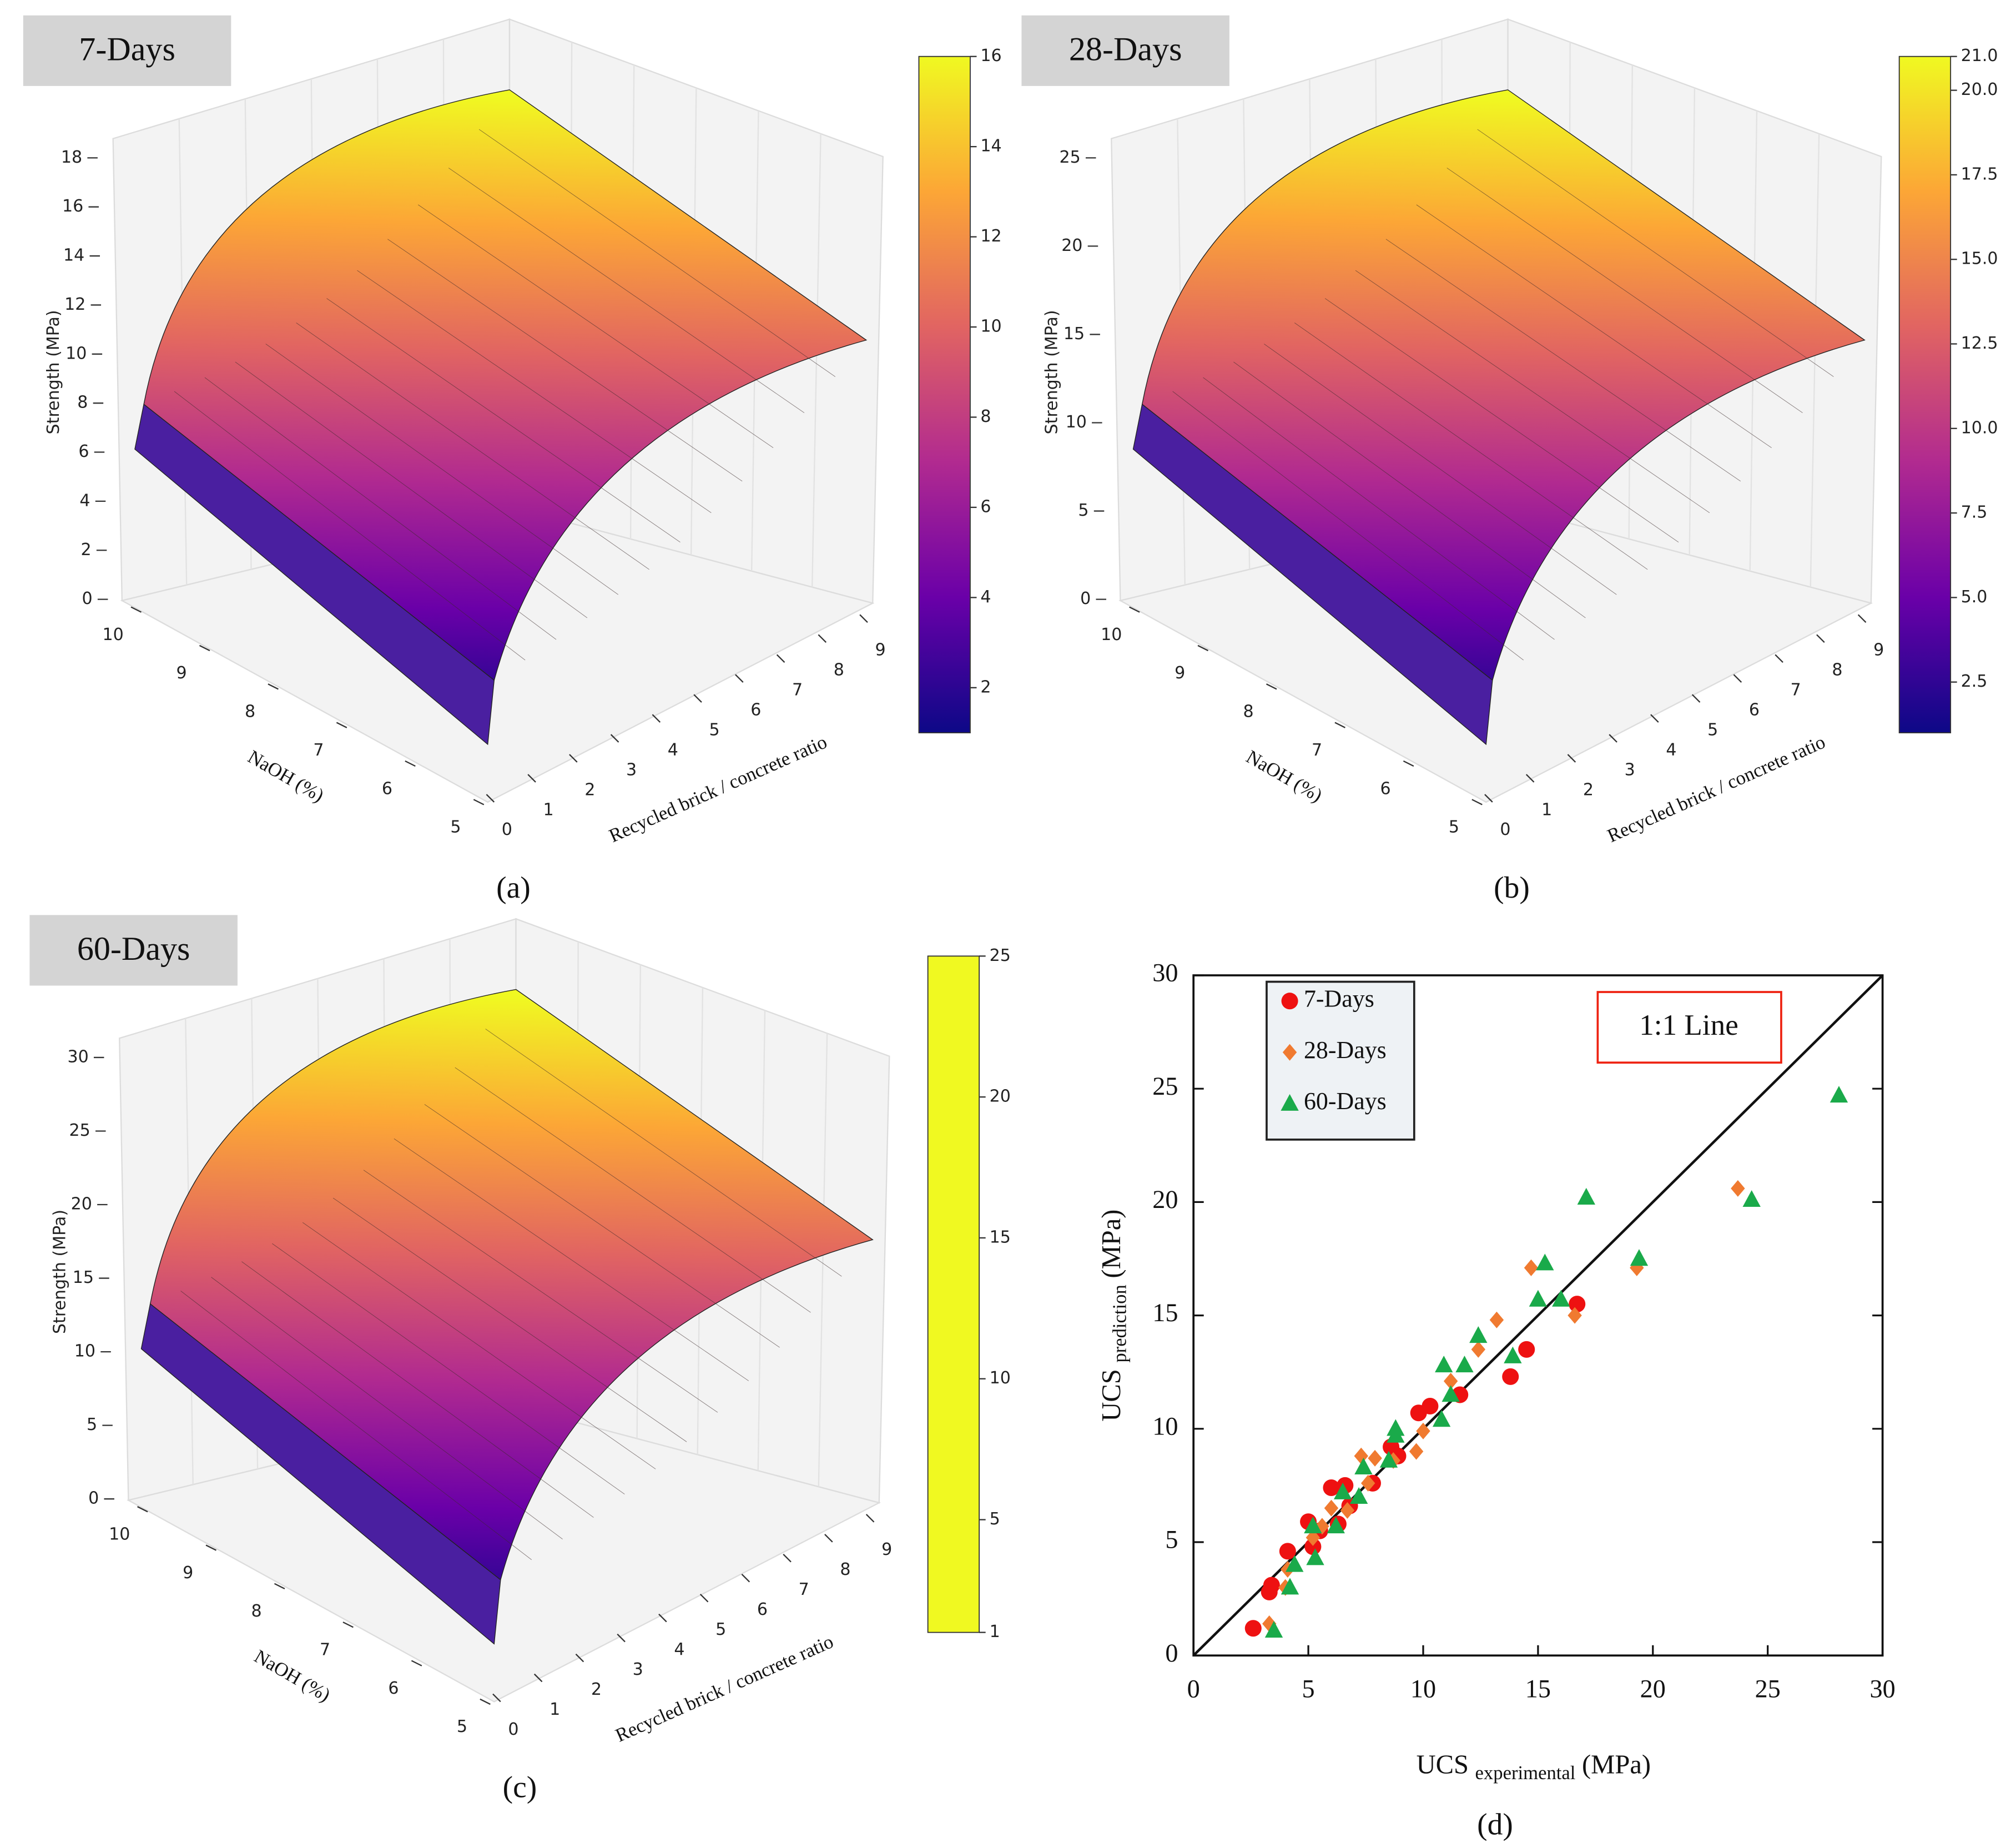 The height and width of the screenshot is (1848, 2011). What do you see at coordinates (182, 673) in the screenshot?
I see `y-tick-label: 9` at bounding box center [182, 673].